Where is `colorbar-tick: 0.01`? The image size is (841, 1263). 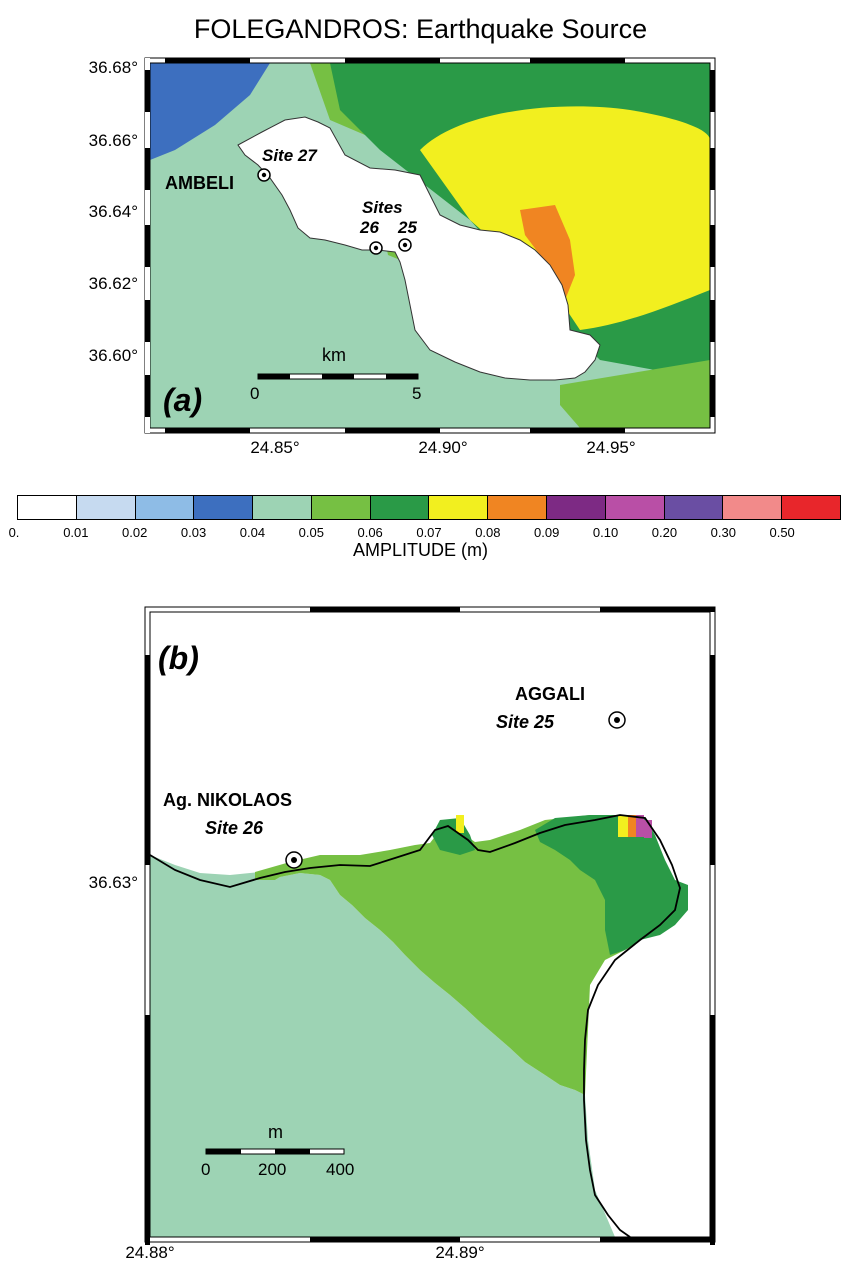 colorbar-tick: 0.01 is located at coordinates (76, 532).